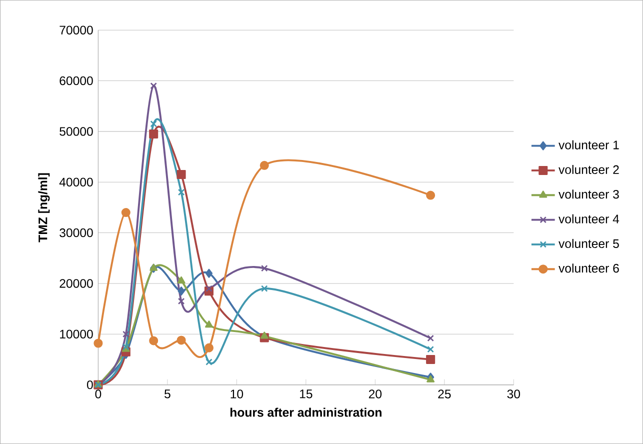 This screenshot has width=643, height=444. Describe the element at coordinates (237, 394) in the screenshot. I see `x-tick-label: 10` at that location.